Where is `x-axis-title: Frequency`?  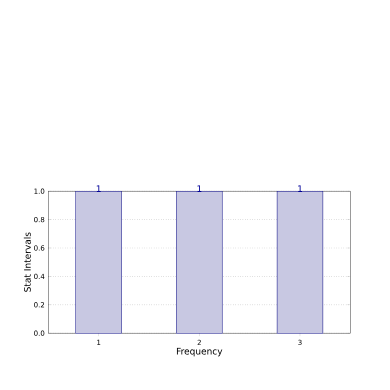
x-axis-title: Frequency is located at coordinates (199, 352).